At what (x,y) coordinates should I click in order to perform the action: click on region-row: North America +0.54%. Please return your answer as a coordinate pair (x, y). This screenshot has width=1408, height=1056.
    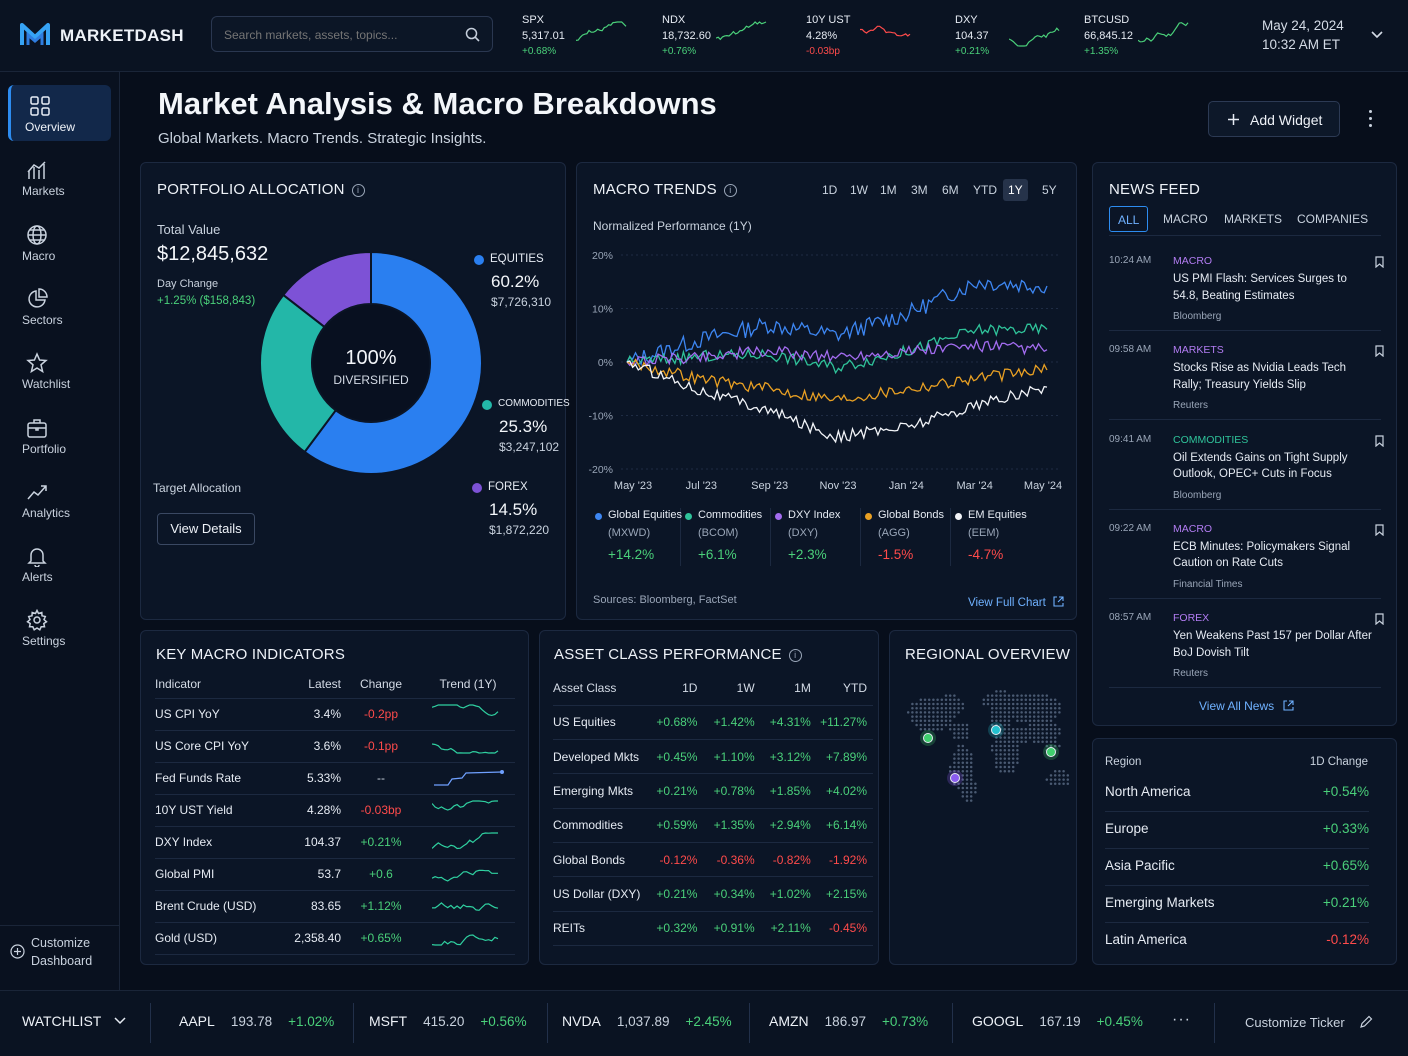
    Looking at the image, I should click on (1237, 793).